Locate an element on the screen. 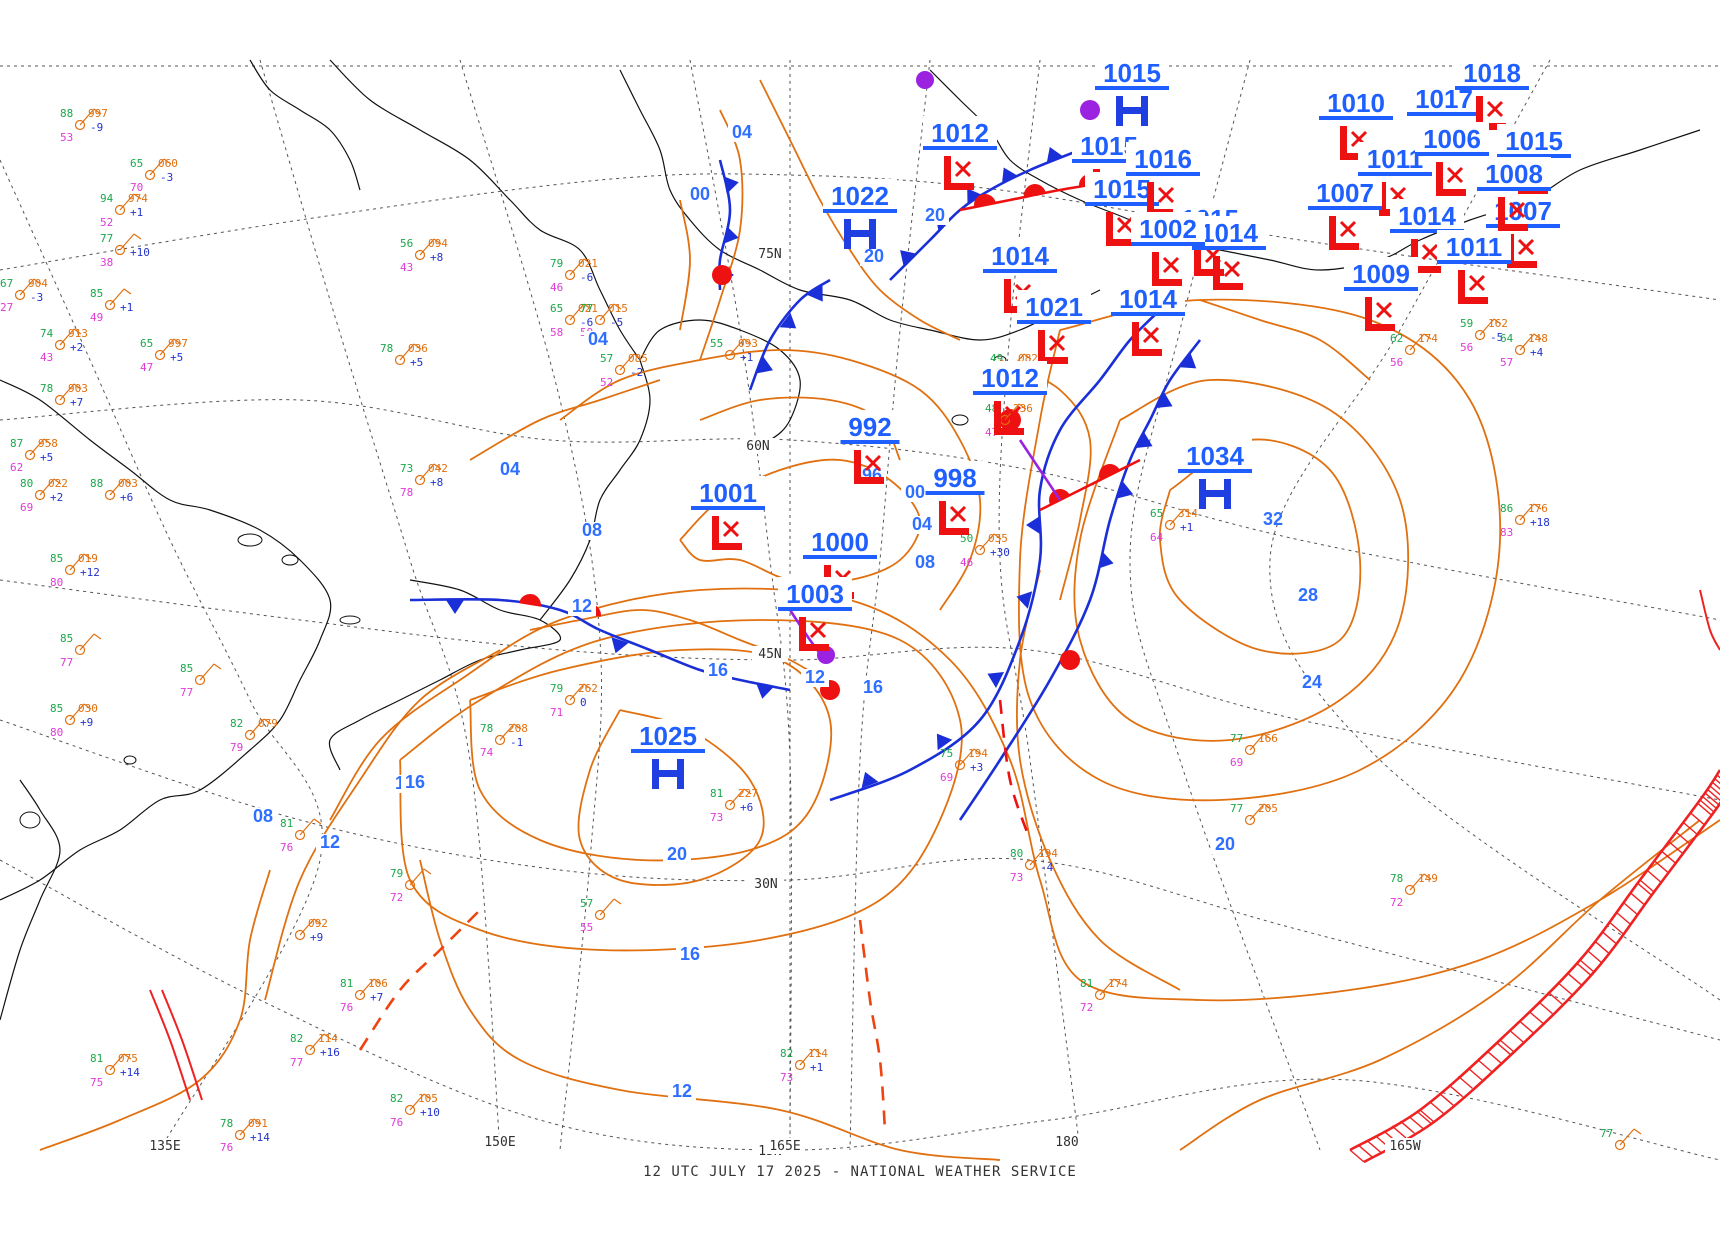 Image resolution: width=1720 pixels, height=1260 pixels. center-pressure-value: 1014 is located at coordinates (1229, 233).